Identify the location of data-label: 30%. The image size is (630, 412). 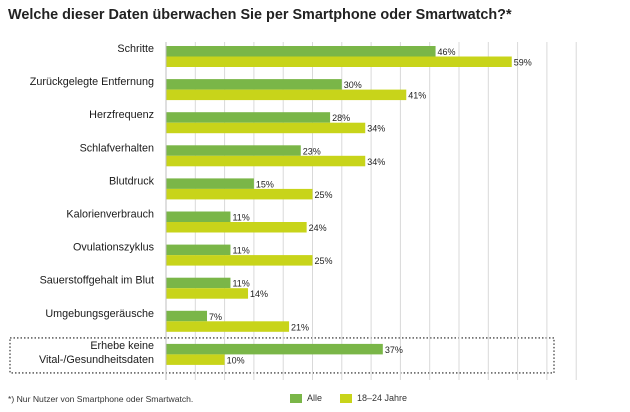
(353, 85).